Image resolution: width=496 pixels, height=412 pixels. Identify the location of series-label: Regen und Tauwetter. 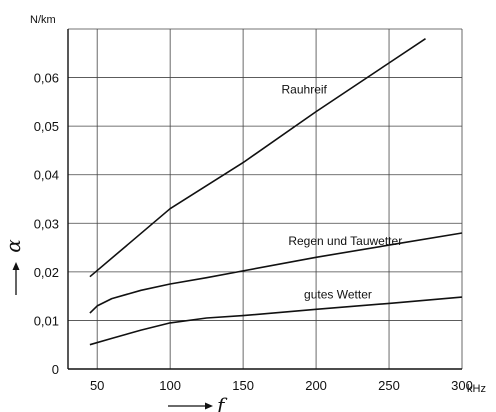
(345, 241).